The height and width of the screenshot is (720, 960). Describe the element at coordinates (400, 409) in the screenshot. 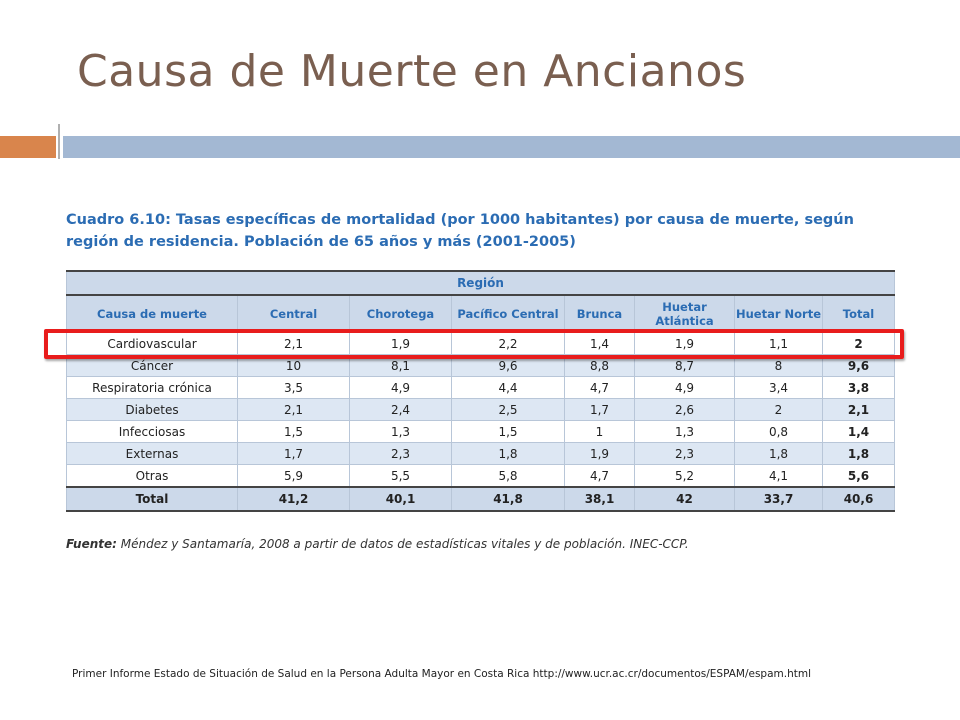

I see `rate-cell: 2,4` at that location.